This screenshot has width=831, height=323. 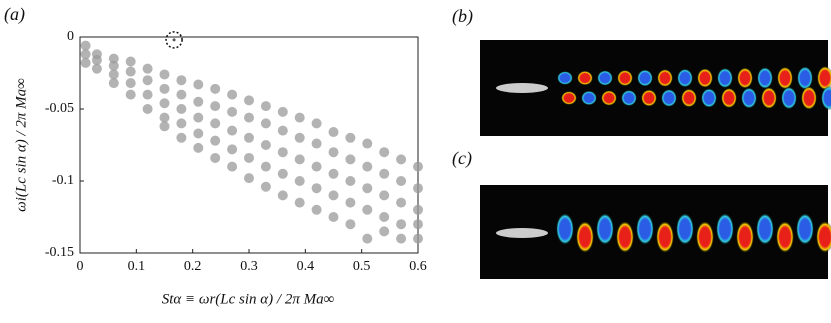 I want to click on y-tick-label: -0.1, so click(x=63, y=180).